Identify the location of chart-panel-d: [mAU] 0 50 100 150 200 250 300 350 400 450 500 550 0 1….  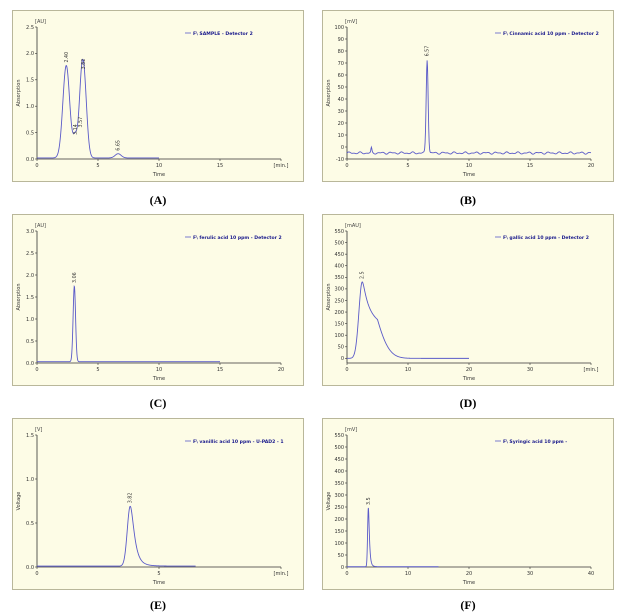
(468, 300).